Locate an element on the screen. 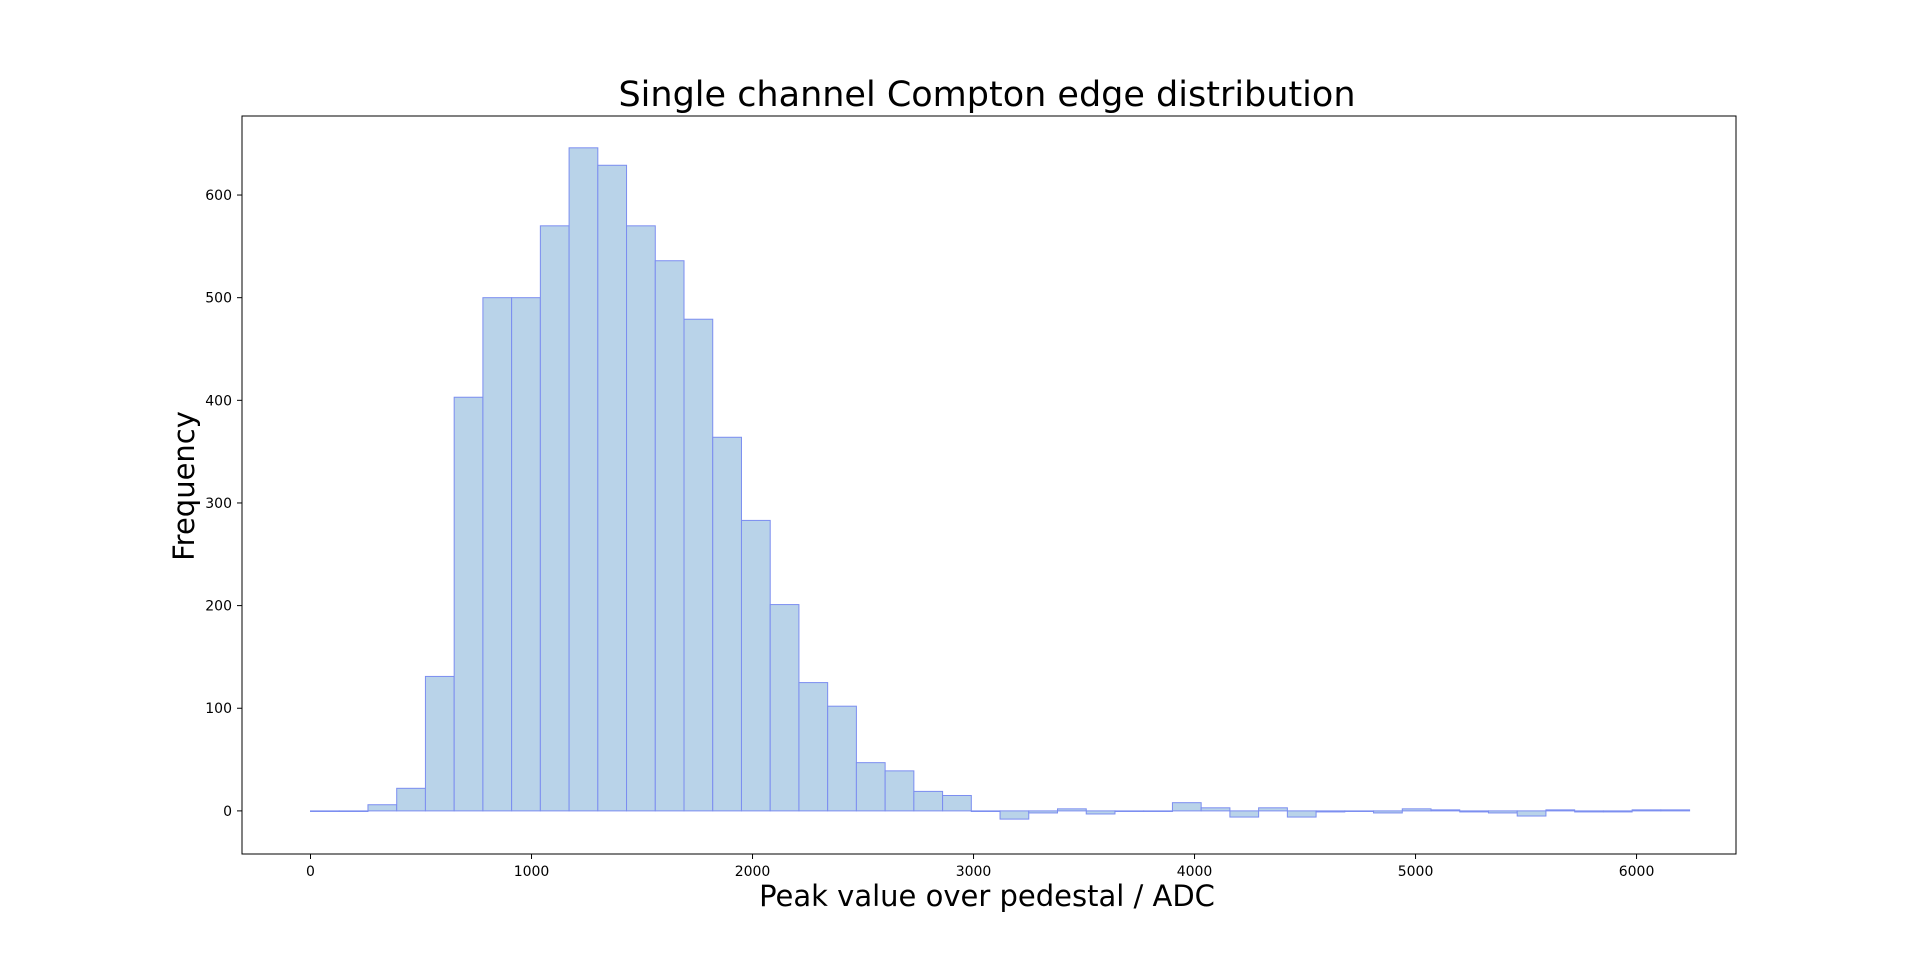  y-tick-label: 200 is located at coordinates (218, 607).